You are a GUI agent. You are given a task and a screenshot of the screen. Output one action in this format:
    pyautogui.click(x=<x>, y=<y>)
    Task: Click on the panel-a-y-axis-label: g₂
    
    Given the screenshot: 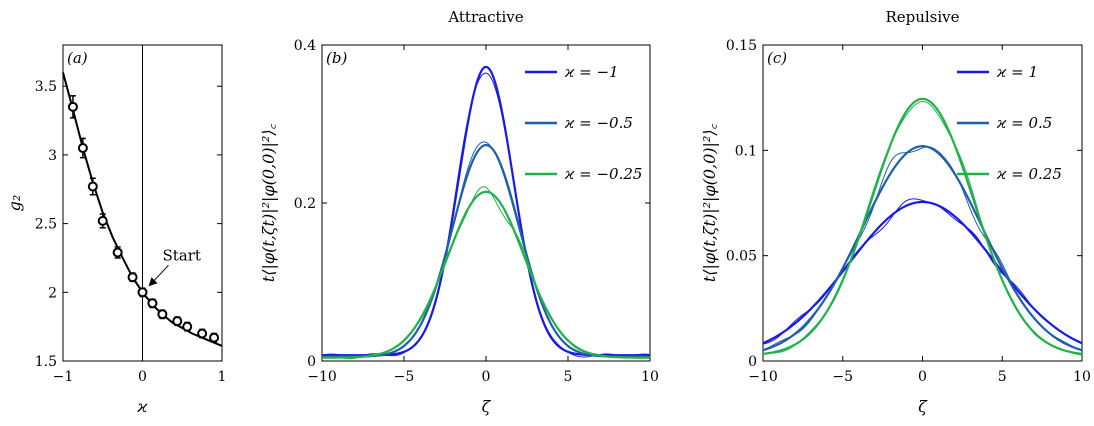 What is the action you would take?
    pyautogui.click(x=14, y=203)
    